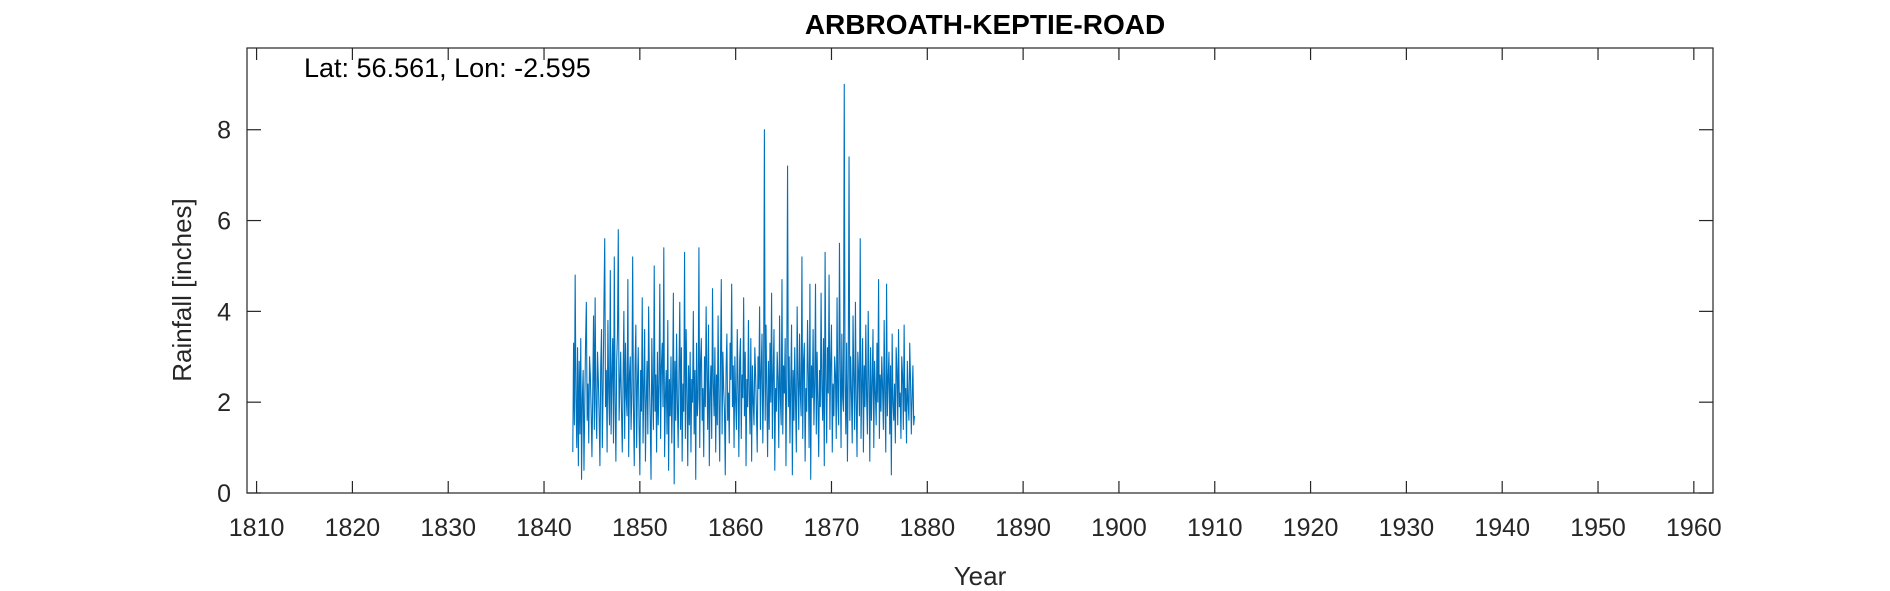 Image resolution: width=1890 pixels, height=591 pixels. What do you see at coordinates (980, 576) in the screenshot?
I see `x-axis-label: Year` at bounding box center [980, 576].